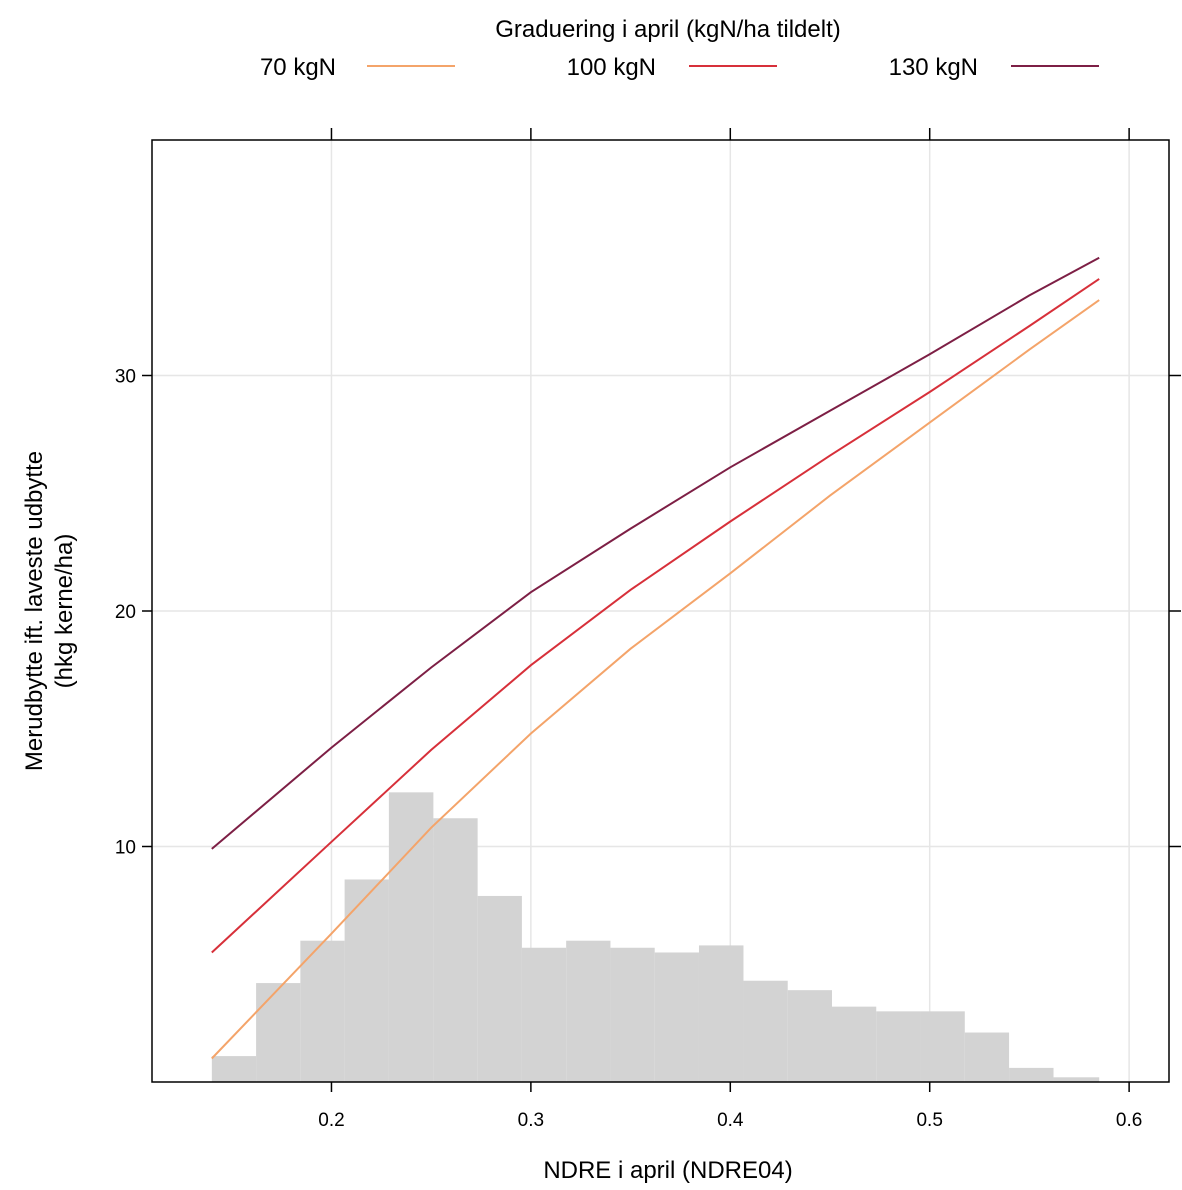 This screenshot has width=1182, height=1190. Describe the element at coordinates (331, 1120) in the screenshot. I see `x-tick-label: 0.2` at that location.